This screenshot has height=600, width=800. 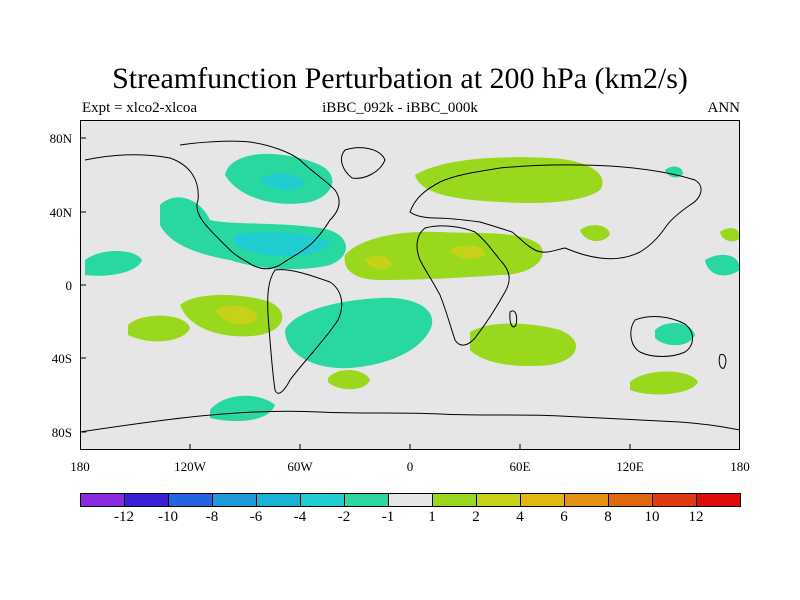 I want to click on colorbar-label: 8, so click(x=608, y=517).